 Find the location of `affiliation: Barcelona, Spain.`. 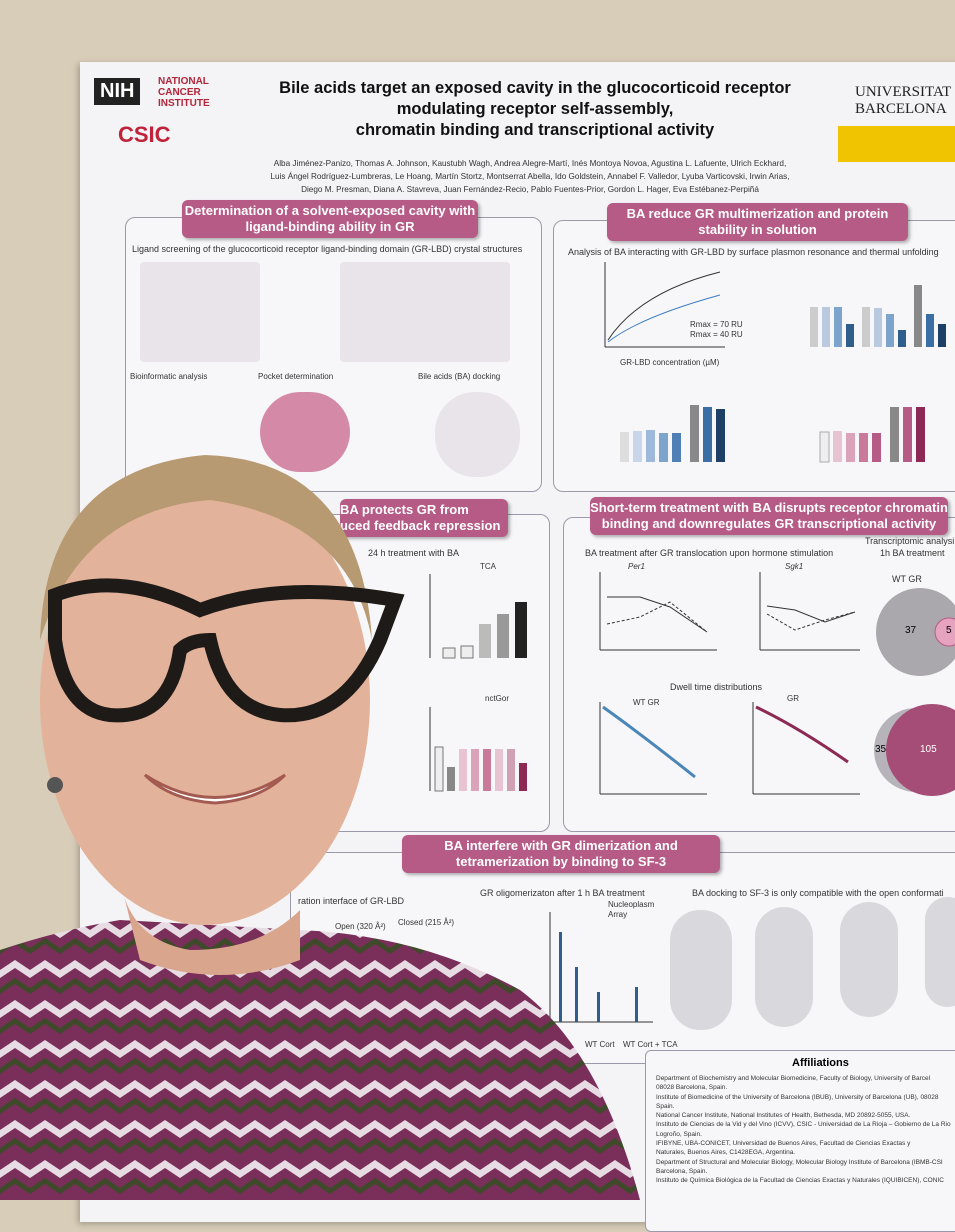

affiliation: Barcelona, Spain. is located at coordinates (682, 1171).